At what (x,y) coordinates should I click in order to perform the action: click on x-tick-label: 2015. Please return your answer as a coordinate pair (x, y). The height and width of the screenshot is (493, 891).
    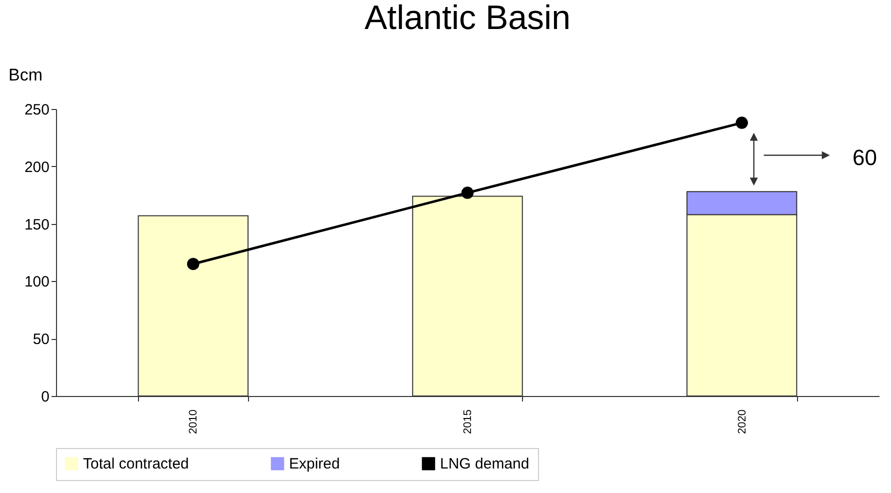
    Looking at the image, I should click on (468, 422).